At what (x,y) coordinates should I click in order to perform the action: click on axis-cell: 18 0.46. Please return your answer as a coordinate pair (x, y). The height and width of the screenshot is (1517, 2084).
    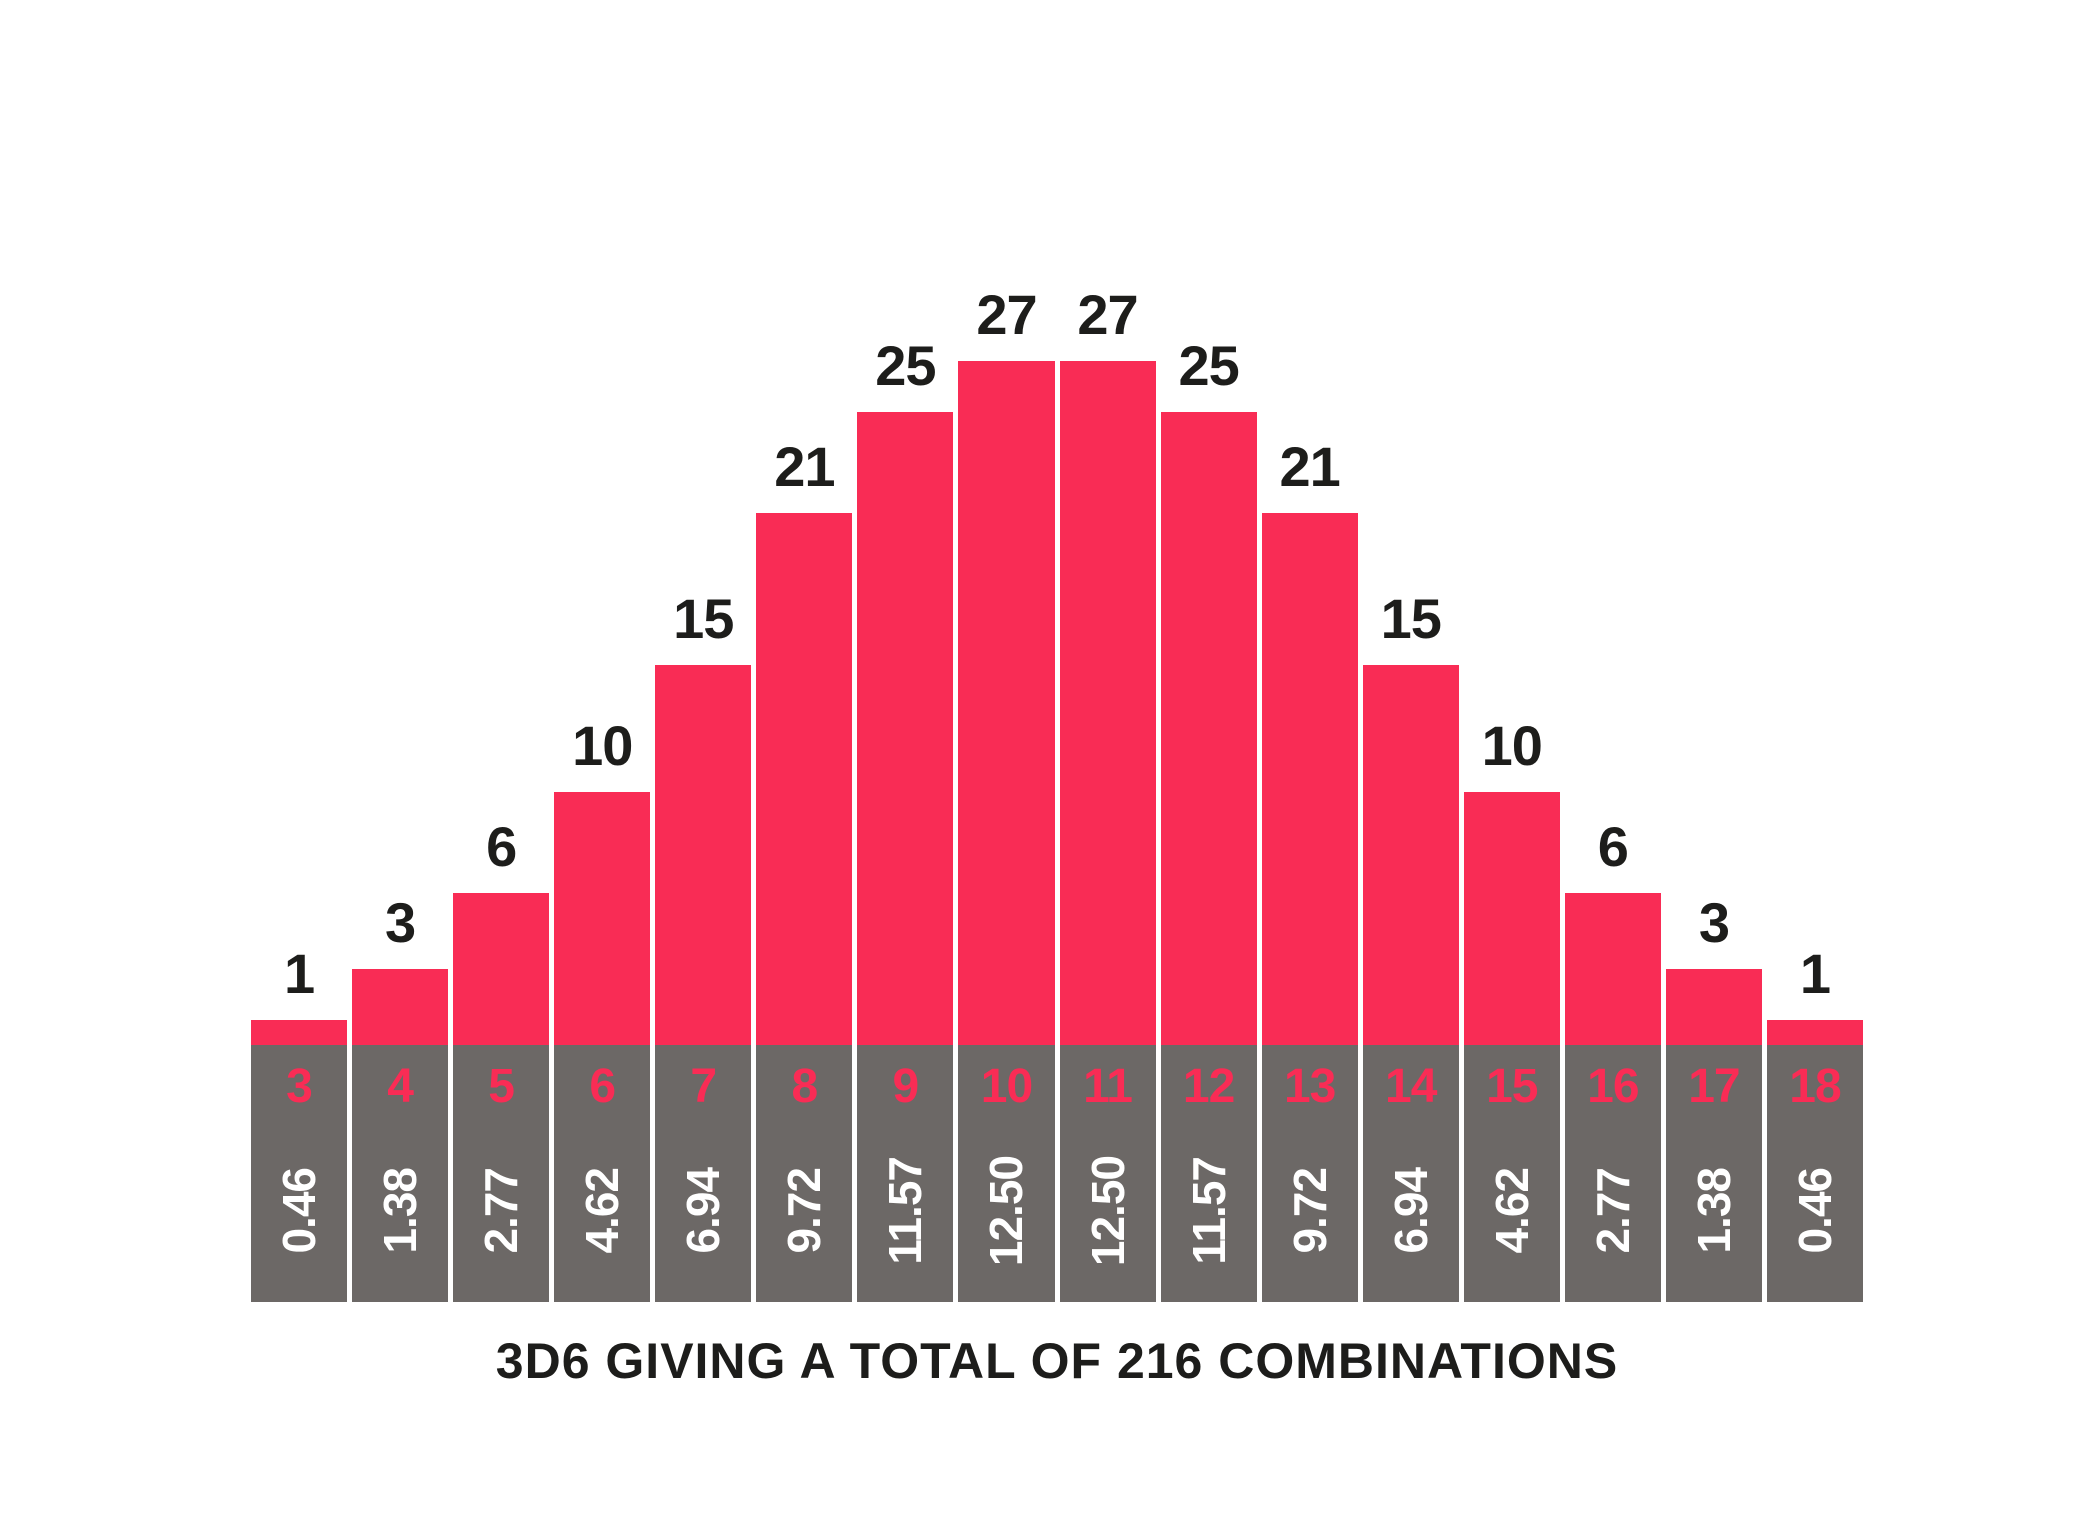
    Looking at the image, I should click on (1814, 1173).